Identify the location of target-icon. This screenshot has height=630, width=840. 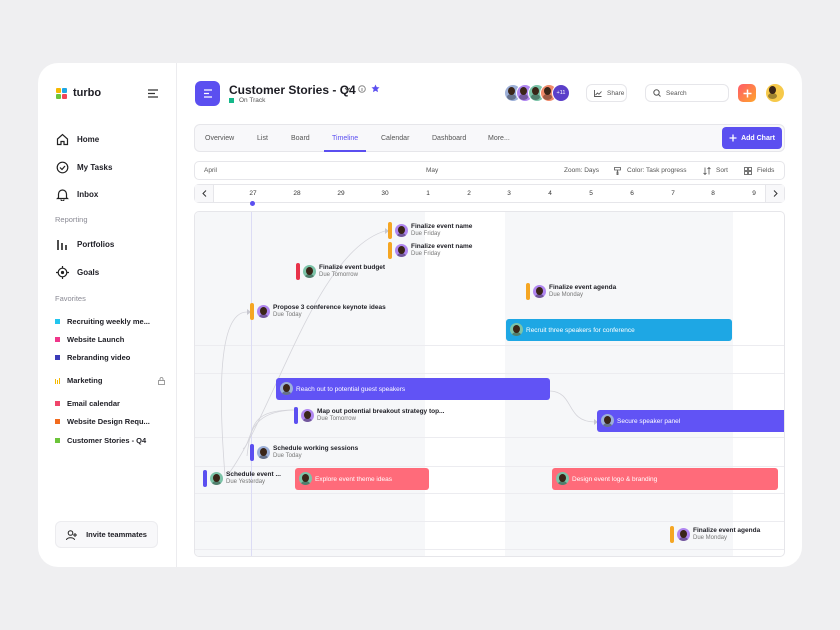
(62, 272).